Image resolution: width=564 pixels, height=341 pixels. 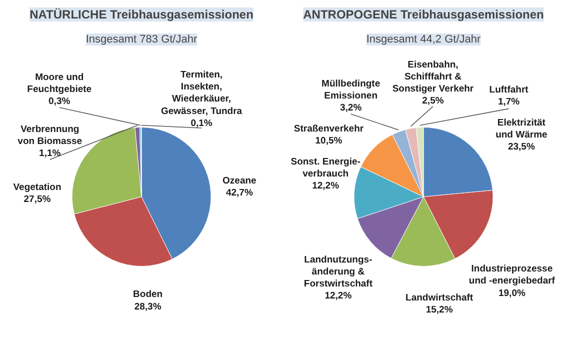 What do you see at coordinates (37, 187) in the screenshot?
I see `slice-label: Vegetation` at bounding box center [37, 187].